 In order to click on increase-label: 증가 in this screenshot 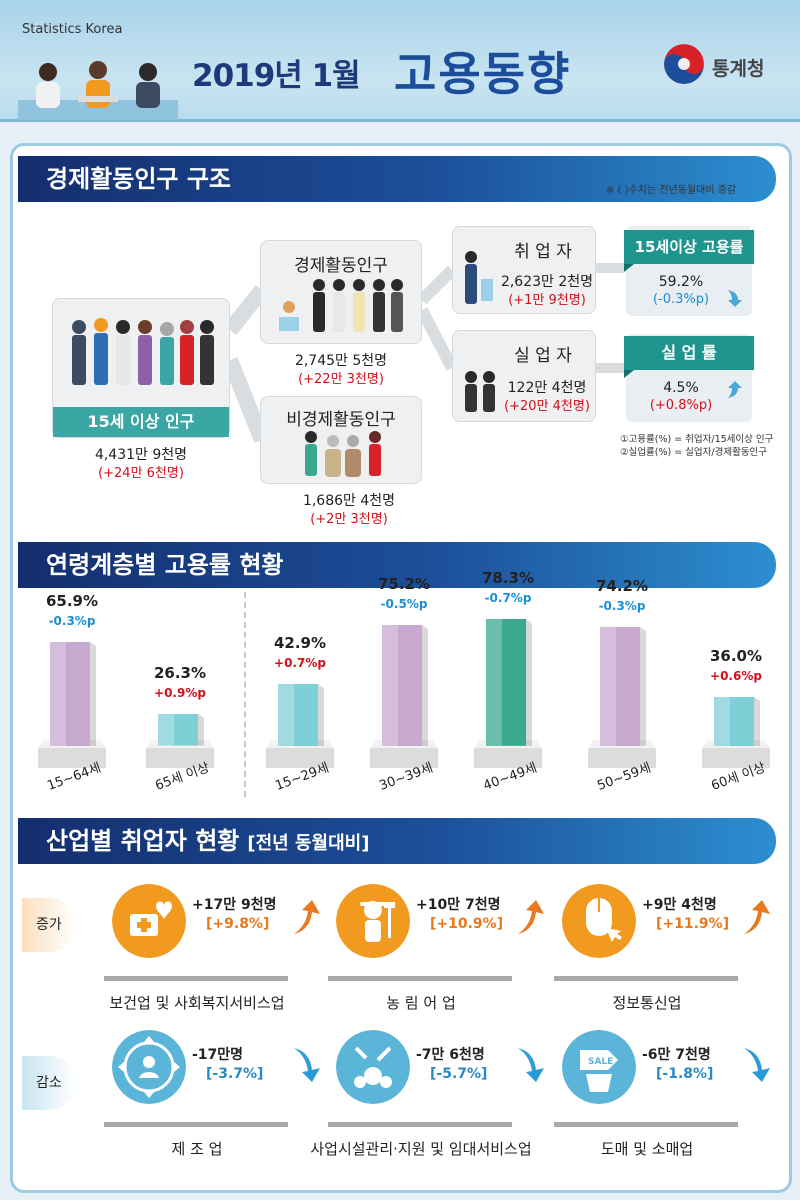, I will do `click(49, 925)`.